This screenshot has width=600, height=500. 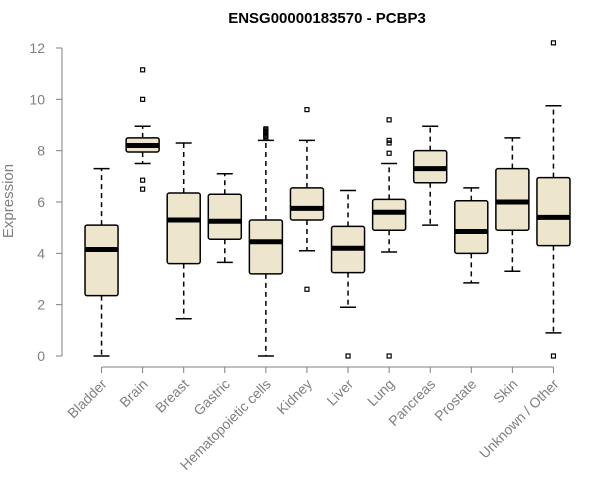 I want to click on x-tick-label: Lung, so click(x=380, y=392).